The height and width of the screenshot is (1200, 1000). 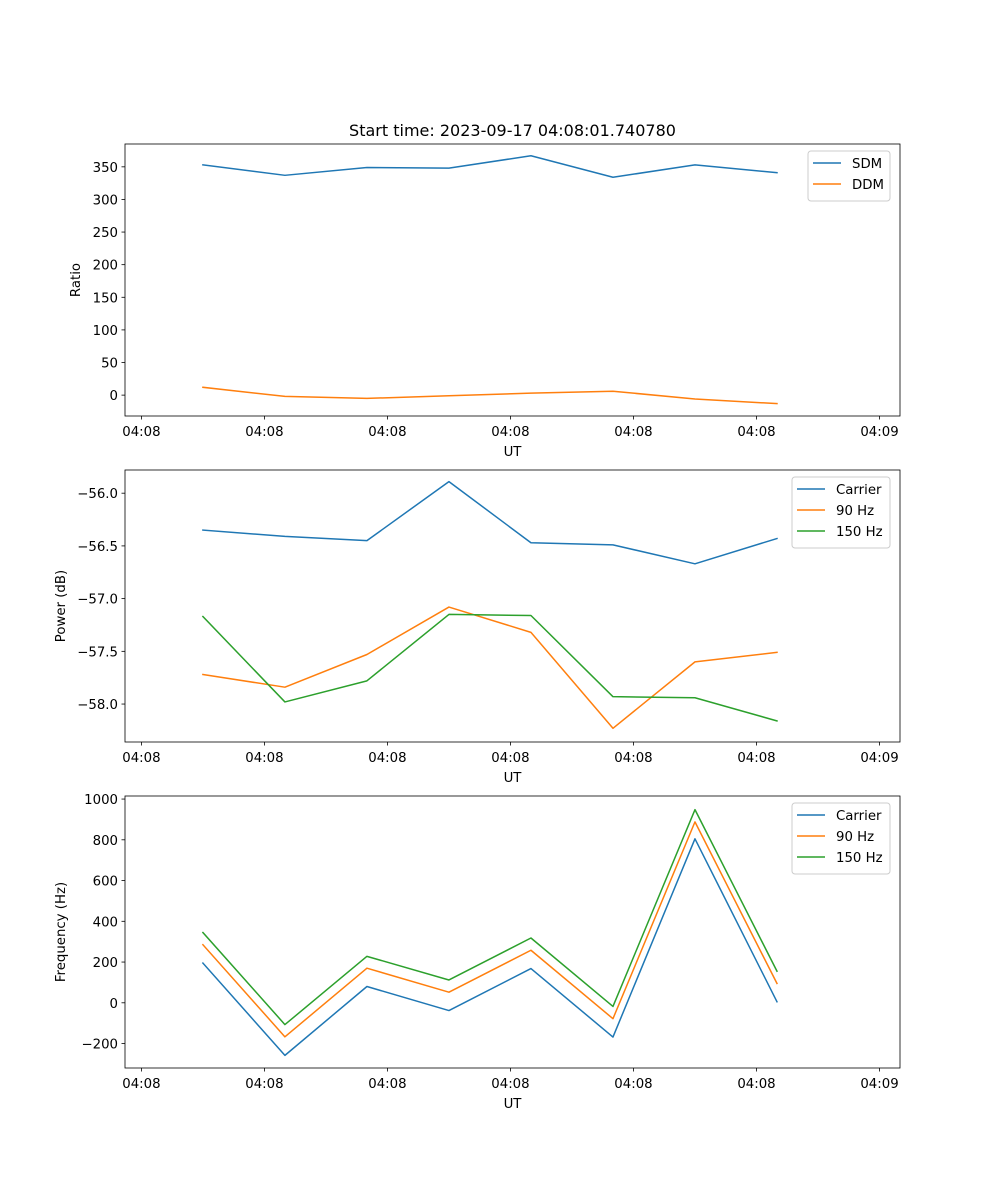 What do you see at coordinates (105, 298) in the screenshot?
I see `y-tick-label: 150` at bounding box center [105, 298].